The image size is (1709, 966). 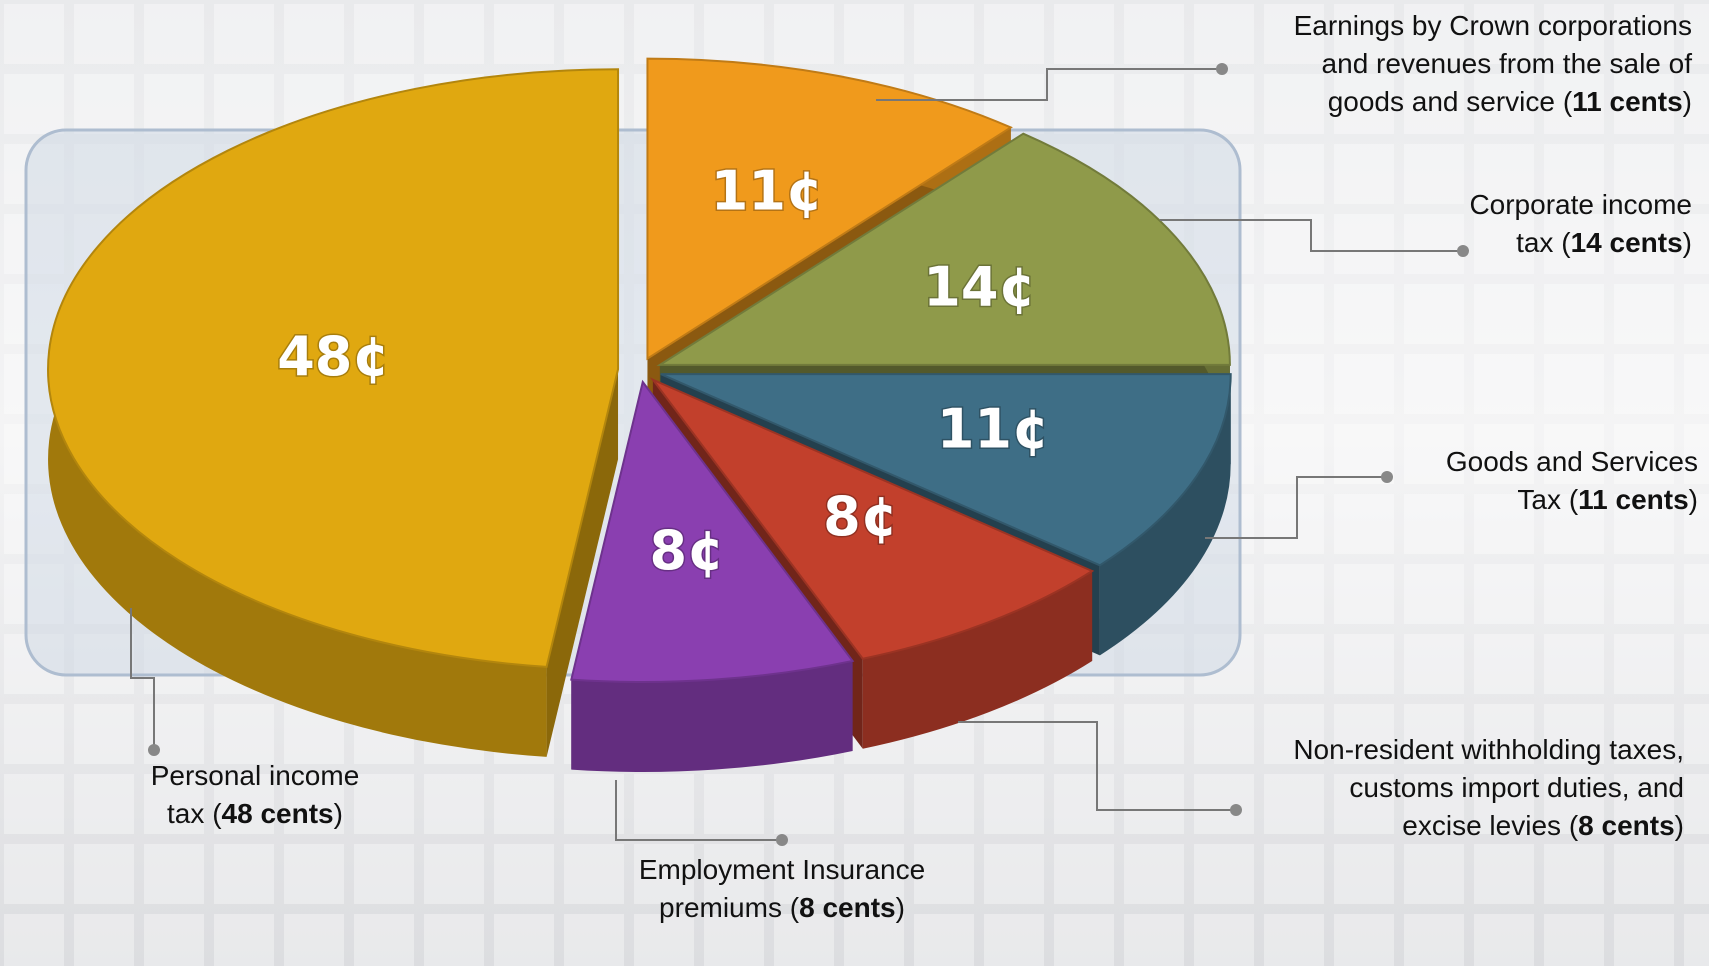 What do you see at coordinates (979, 286) in the screenshot?
I see `value-label: 14¢` at bounding box center [979, 286].